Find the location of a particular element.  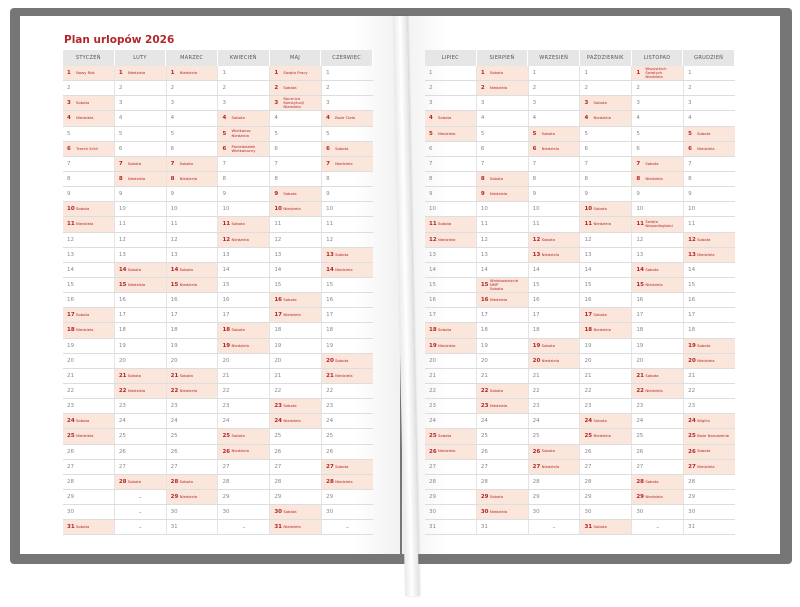

day-cell: – is located at coordinates (658, 527).